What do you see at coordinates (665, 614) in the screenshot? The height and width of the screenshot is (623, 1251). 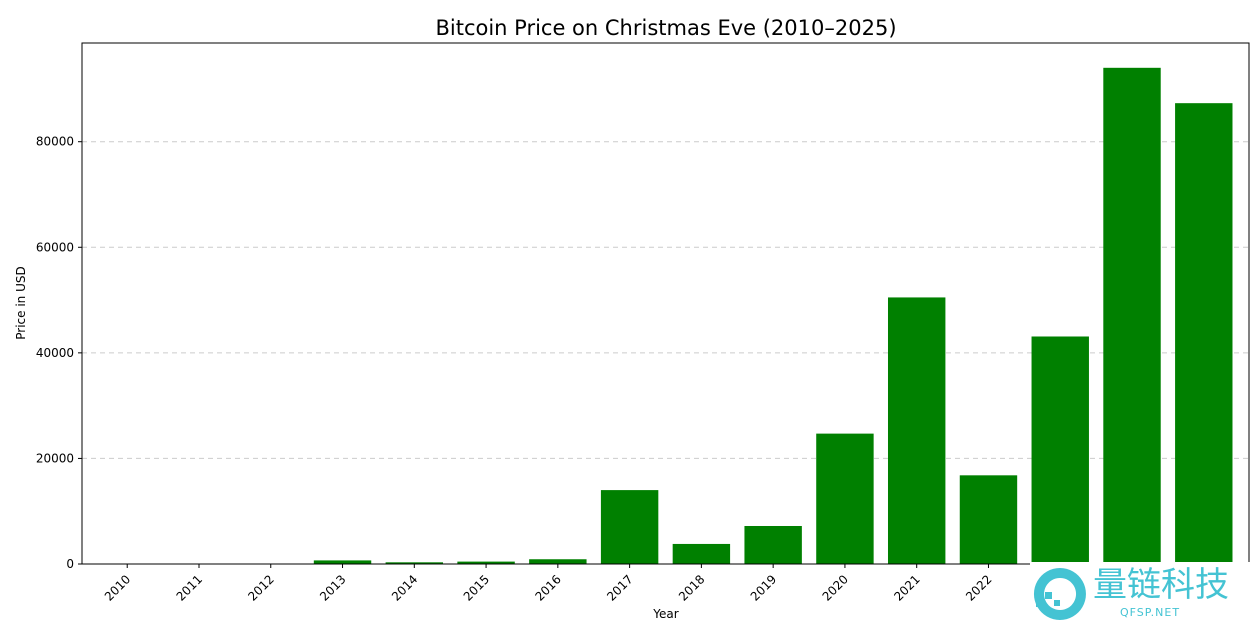 I see `x-axis-label: Year` at bounding box center [665, 614].